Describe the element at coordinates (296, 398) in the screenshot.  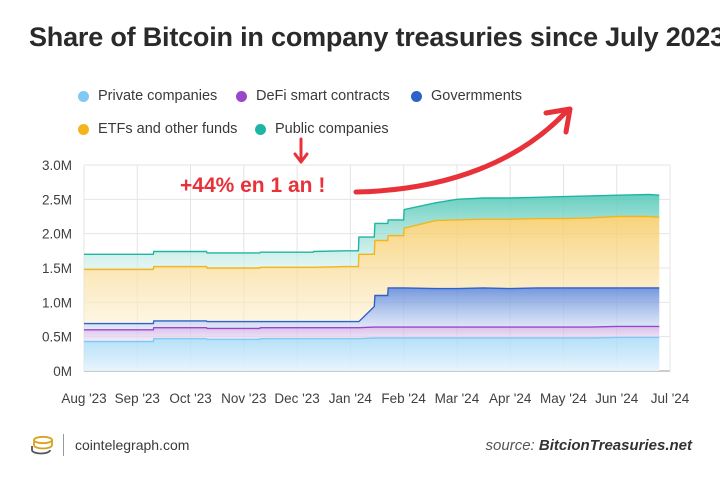
I see `x-tick-label: Dec '23` at that location.